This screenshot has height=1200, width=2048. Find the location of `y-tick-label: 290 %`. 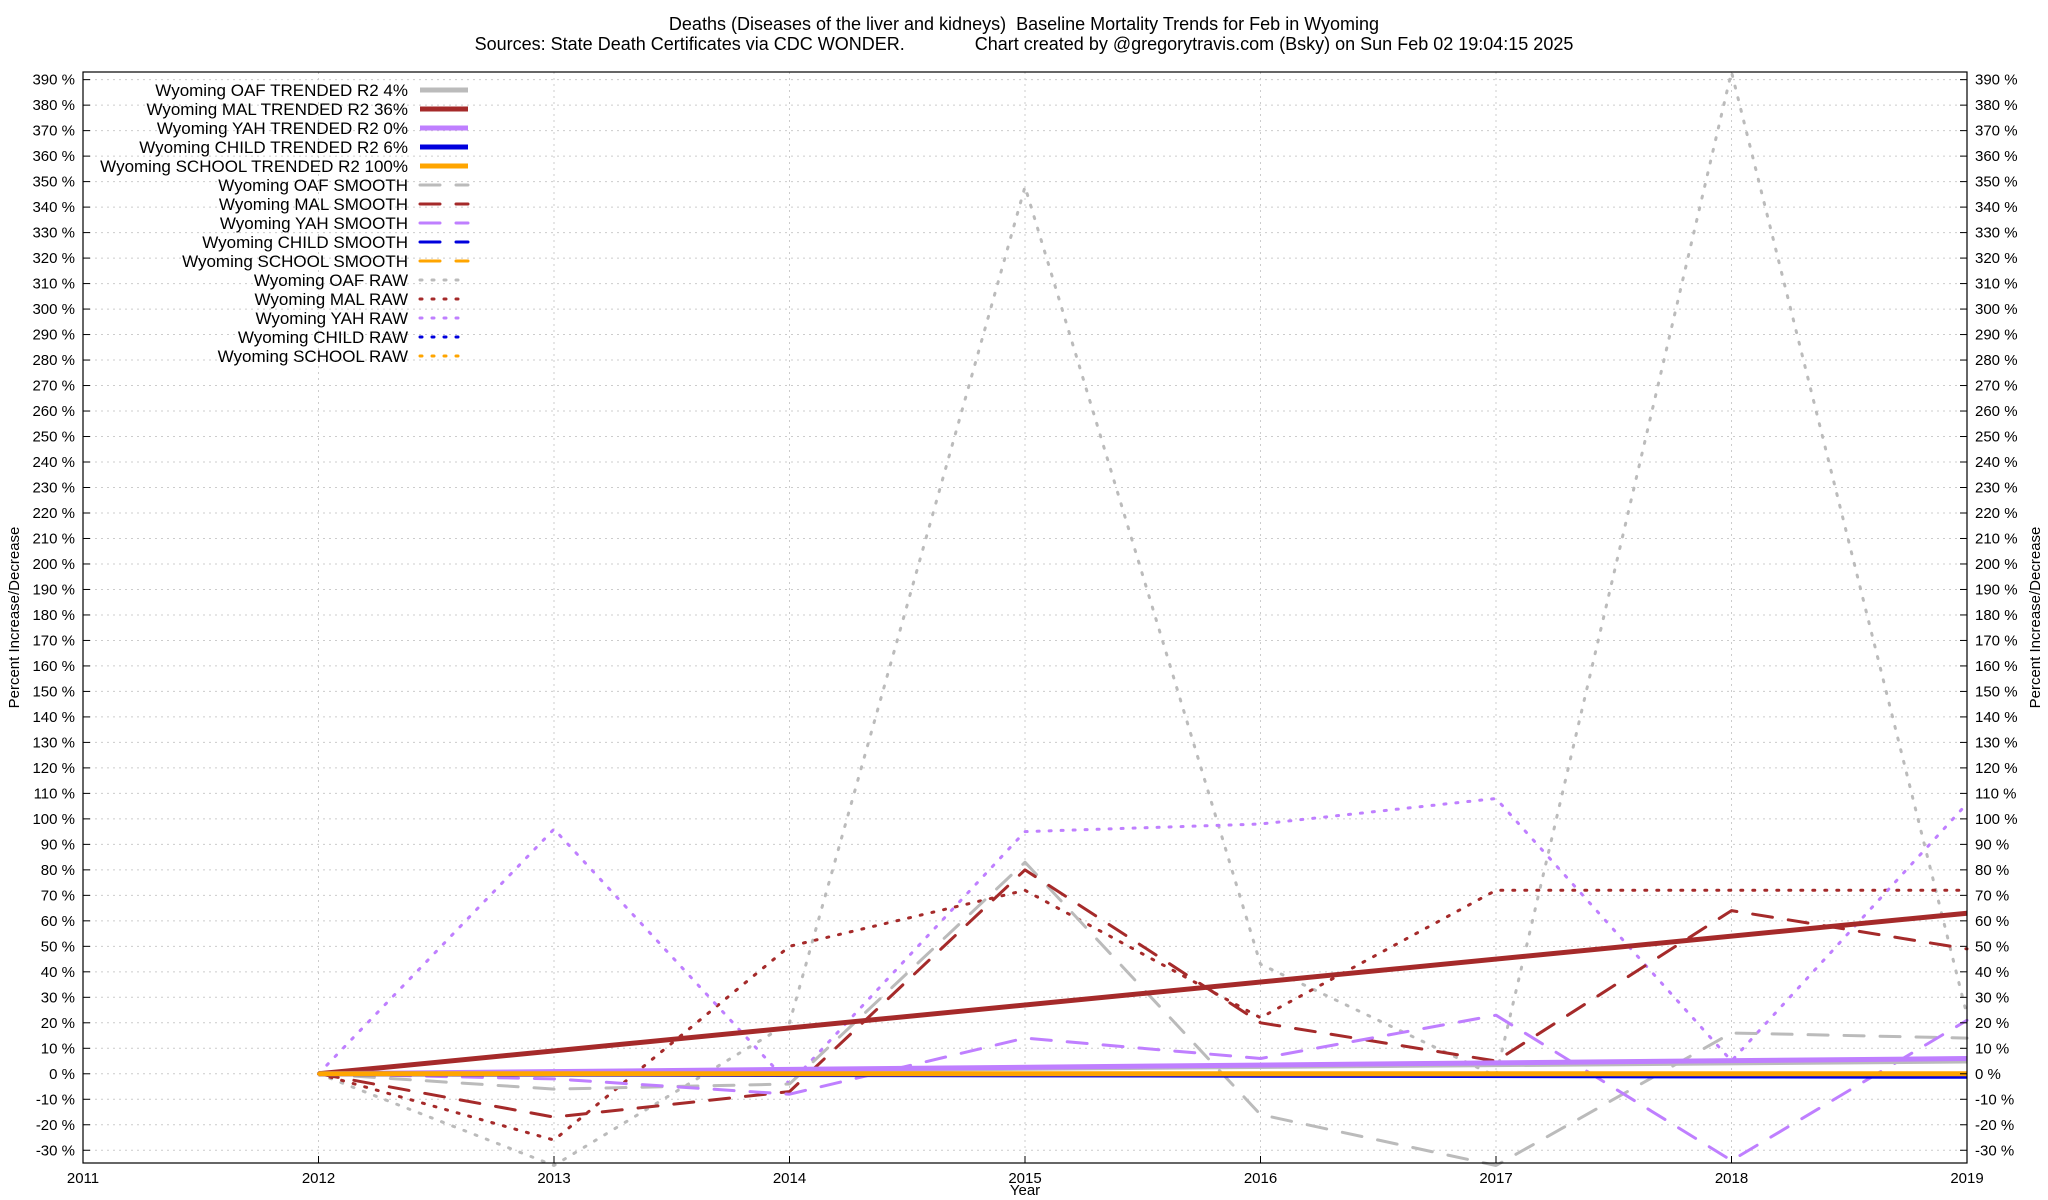

y-tick-label: 290 % is located at coordinates (53, 335).